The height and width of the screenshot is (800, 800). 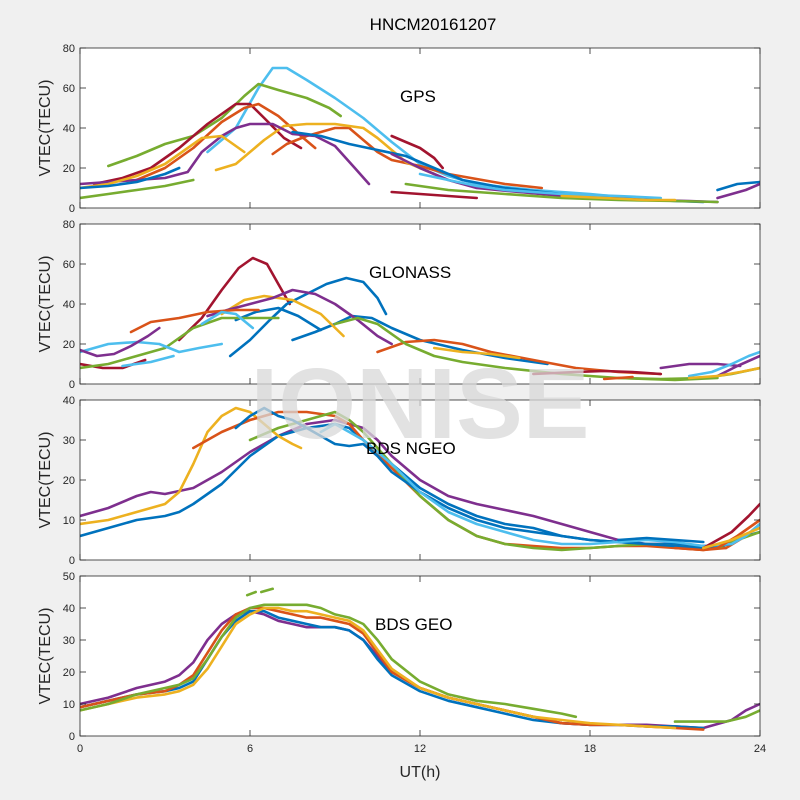 What do you see at coordinates (760, 749) in the screenshot?
I see `x-tick-label: 24` at bounding box center [760, 749].